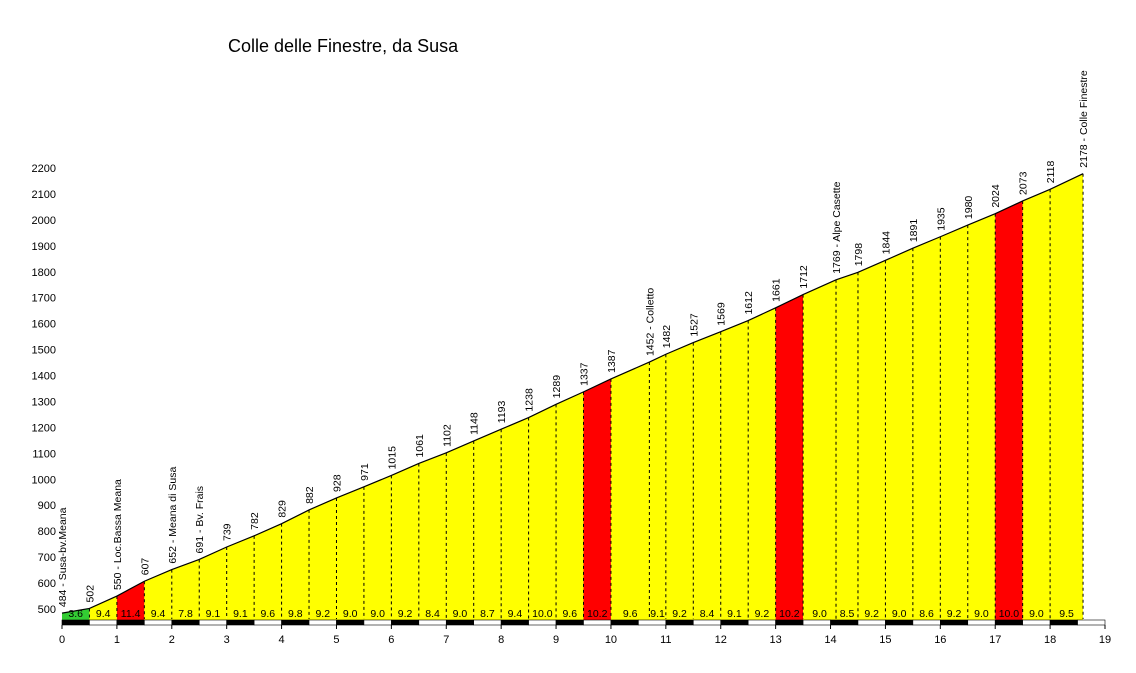 This screenshot has height=673, width=1136. Describe the element at coordinates (585, 374) in the screenshot. I see `point-label: 1337` at that location.